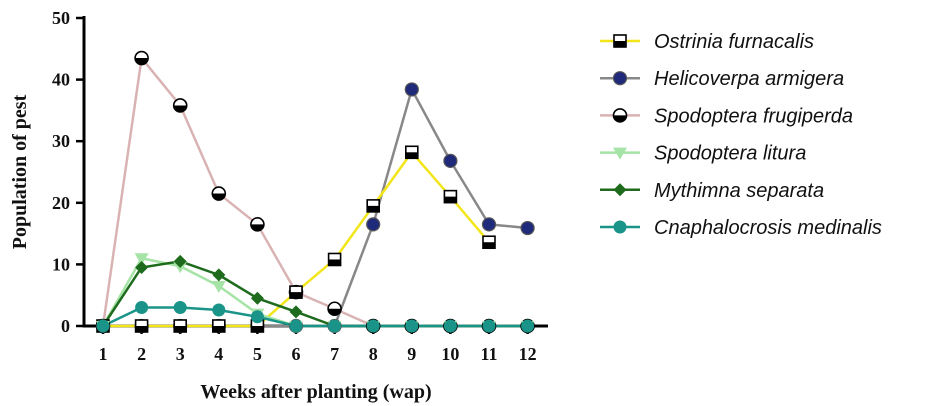 Image resolution: width=952 pixels, height=406 pixels. What do you see at coordinates (315, 317) in the screenshot?
I see `series-line-cnaphalocrosis-medinalis` at bounding box center [315, 317].